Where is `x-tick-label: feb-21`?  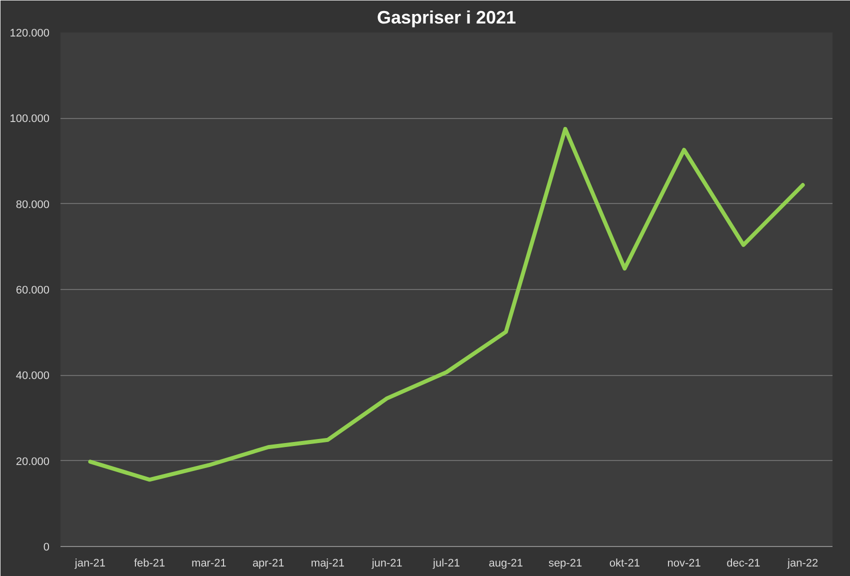 x-tick-label: feb-21 is located at coordinates (150, 564).